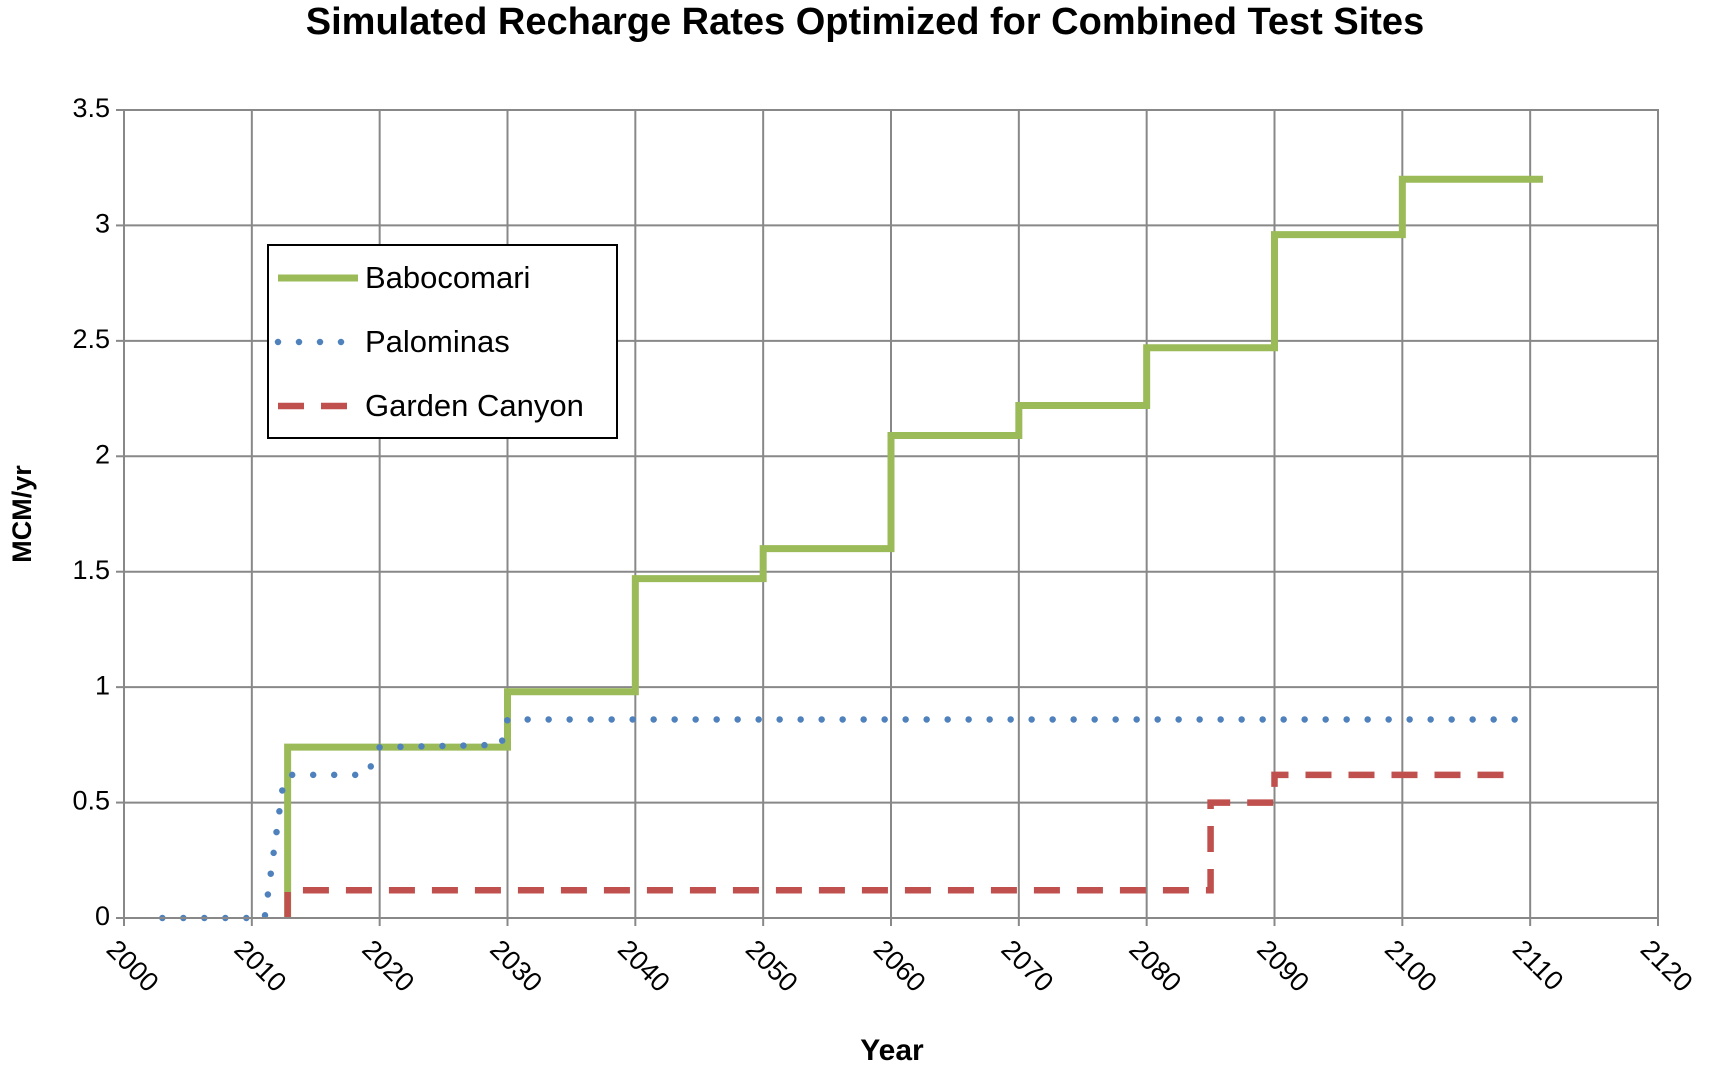 The width and height of the screenshot is (1716, 1077). I want to click on y-tick-label: 3, so click(102, 224).